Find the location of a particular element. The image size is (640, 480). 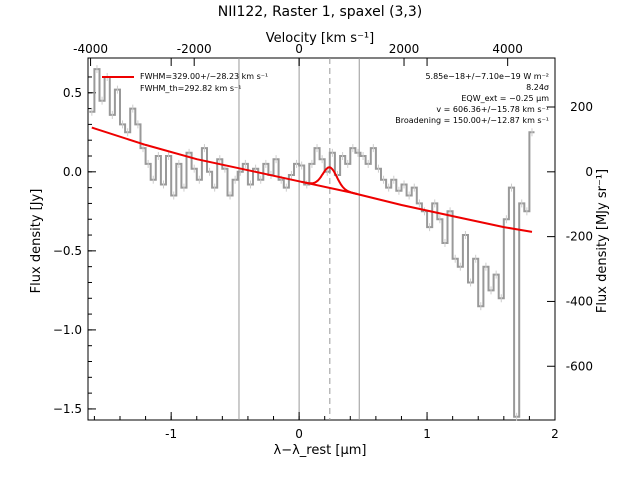

top-tick-label: 2000 is located at coordinates (404, 49).